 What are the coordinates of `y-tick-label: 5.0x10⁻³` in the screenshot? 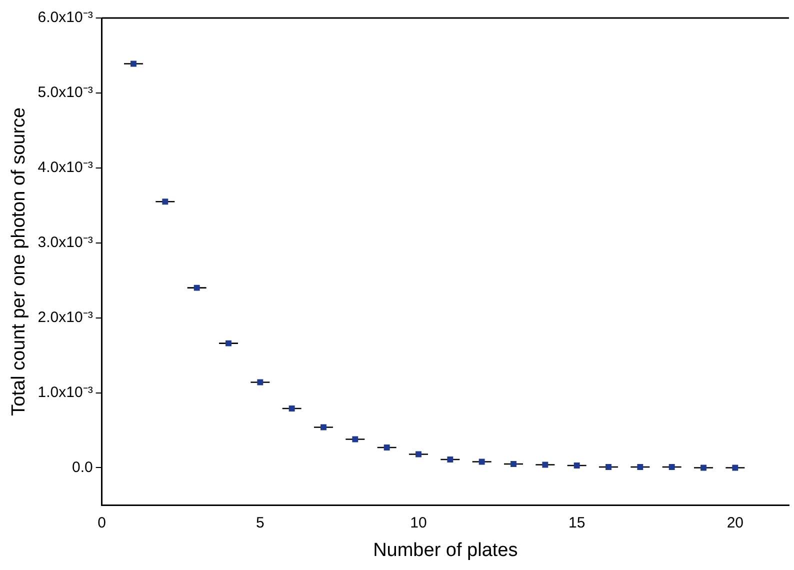 It's located at (65, 93).